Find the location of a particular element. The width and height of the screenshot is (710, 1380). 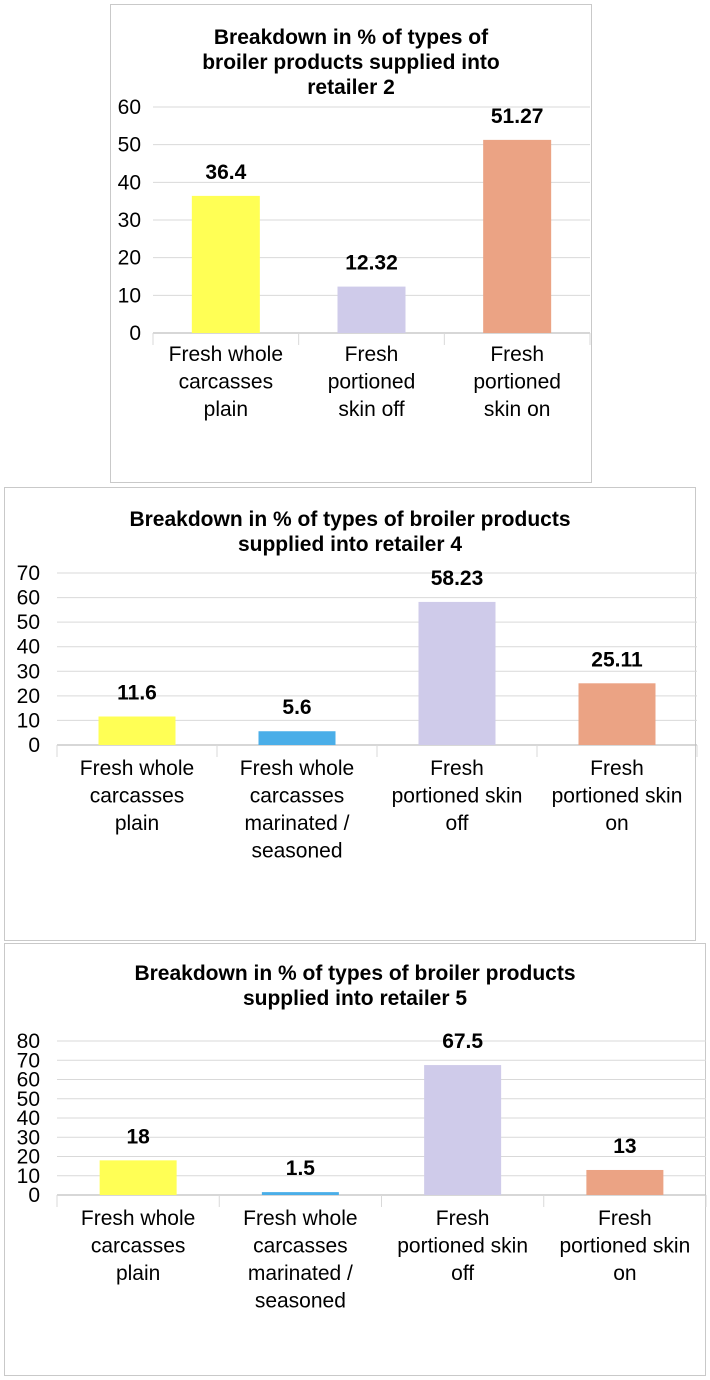

y-tick-label: 80 is located at coordinates (28, 1041).